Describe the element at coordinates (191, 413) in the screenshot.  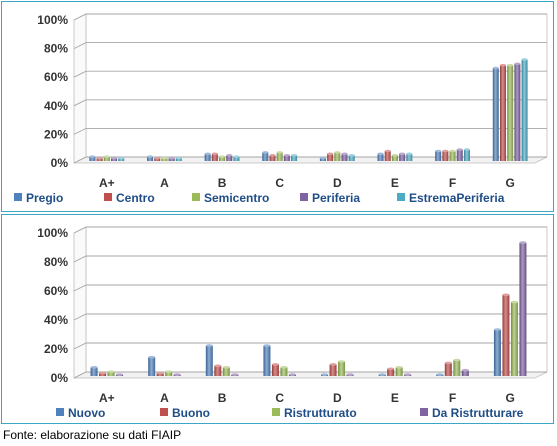
I see `legend-label: Buono` at that location.